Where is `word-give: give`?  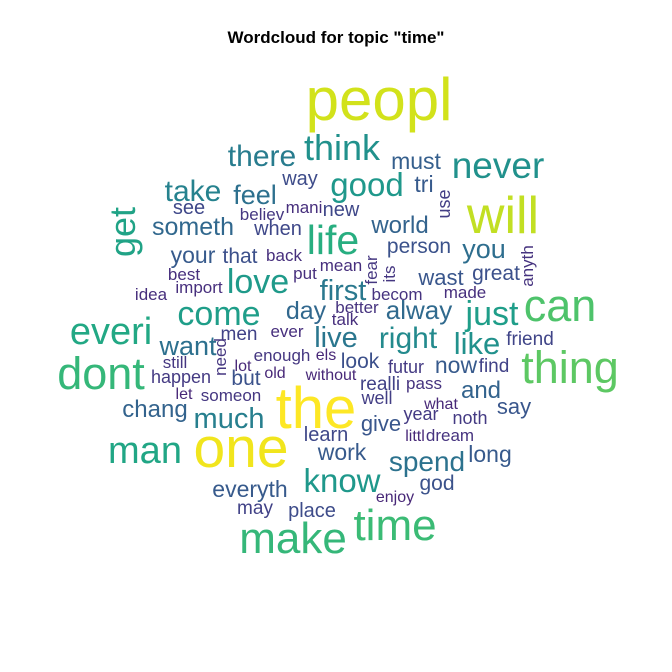
word-give: give is located at coordinates (381, 423).